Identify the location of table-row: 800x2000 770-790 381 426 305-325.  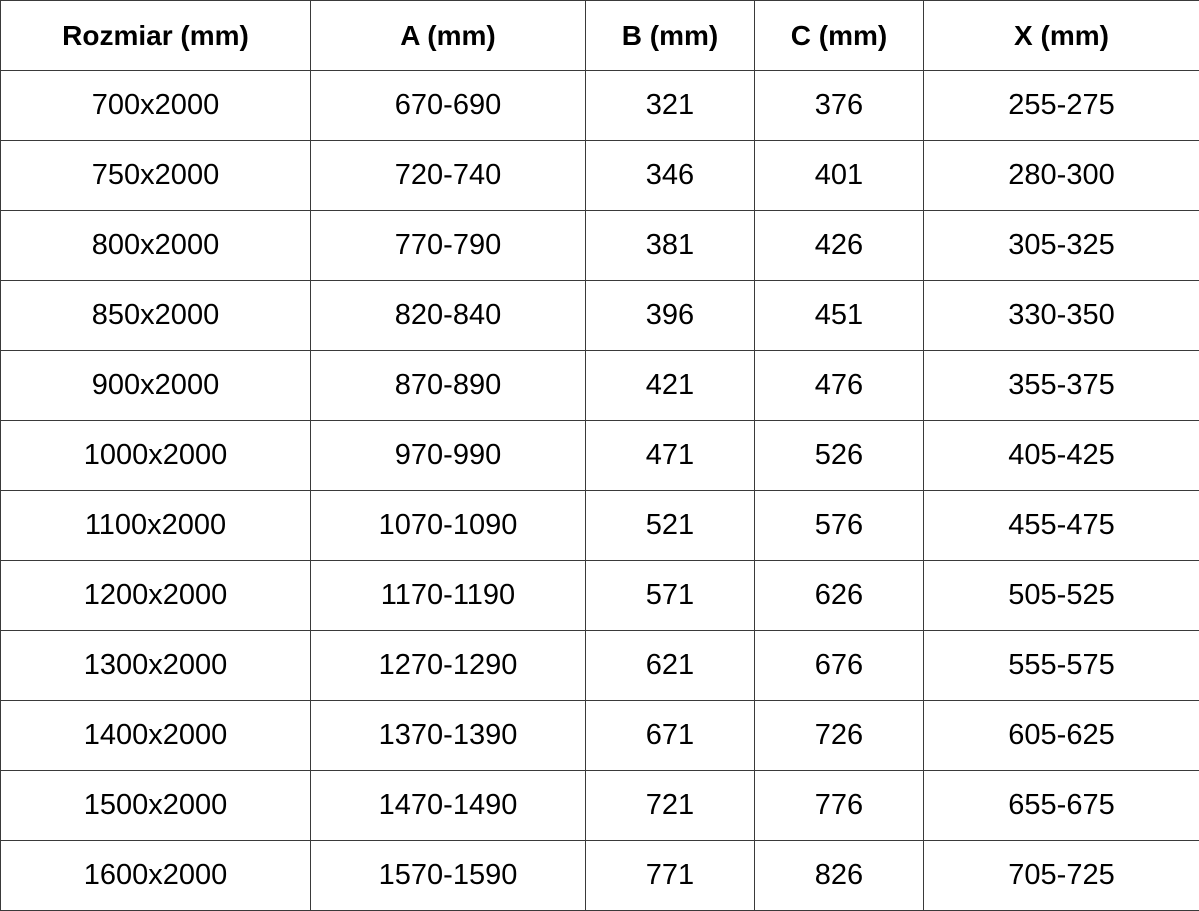
(599, 245).